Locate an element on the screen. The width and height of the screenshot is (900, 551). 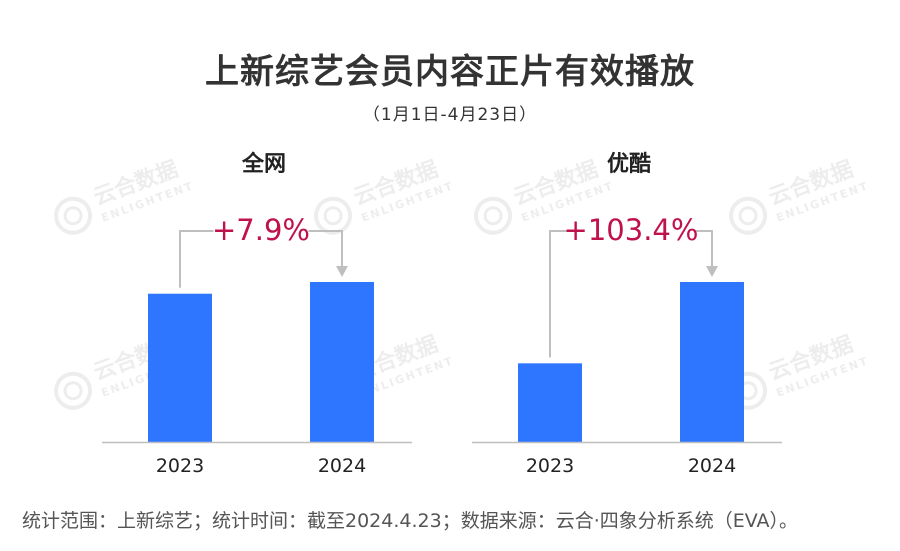
chart-subtitle: （1月1日-4月23日） is located at coordinates (450, 115).